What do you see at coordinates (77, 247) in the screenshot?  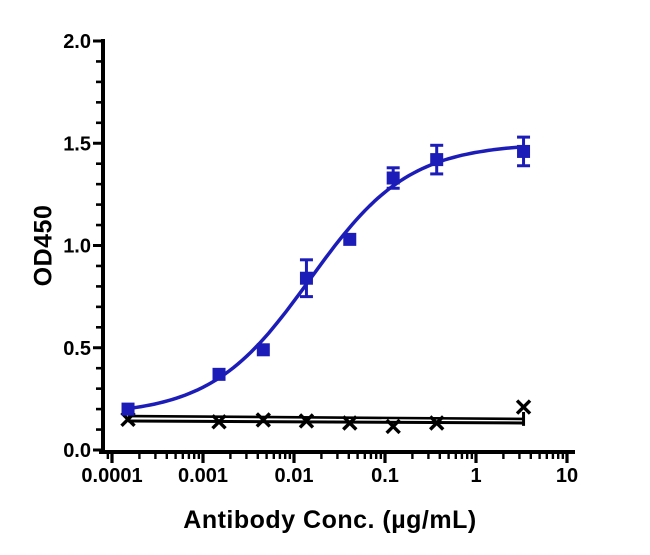 I see `y-tick-label: 1.0` at bounding box center [77, 247].